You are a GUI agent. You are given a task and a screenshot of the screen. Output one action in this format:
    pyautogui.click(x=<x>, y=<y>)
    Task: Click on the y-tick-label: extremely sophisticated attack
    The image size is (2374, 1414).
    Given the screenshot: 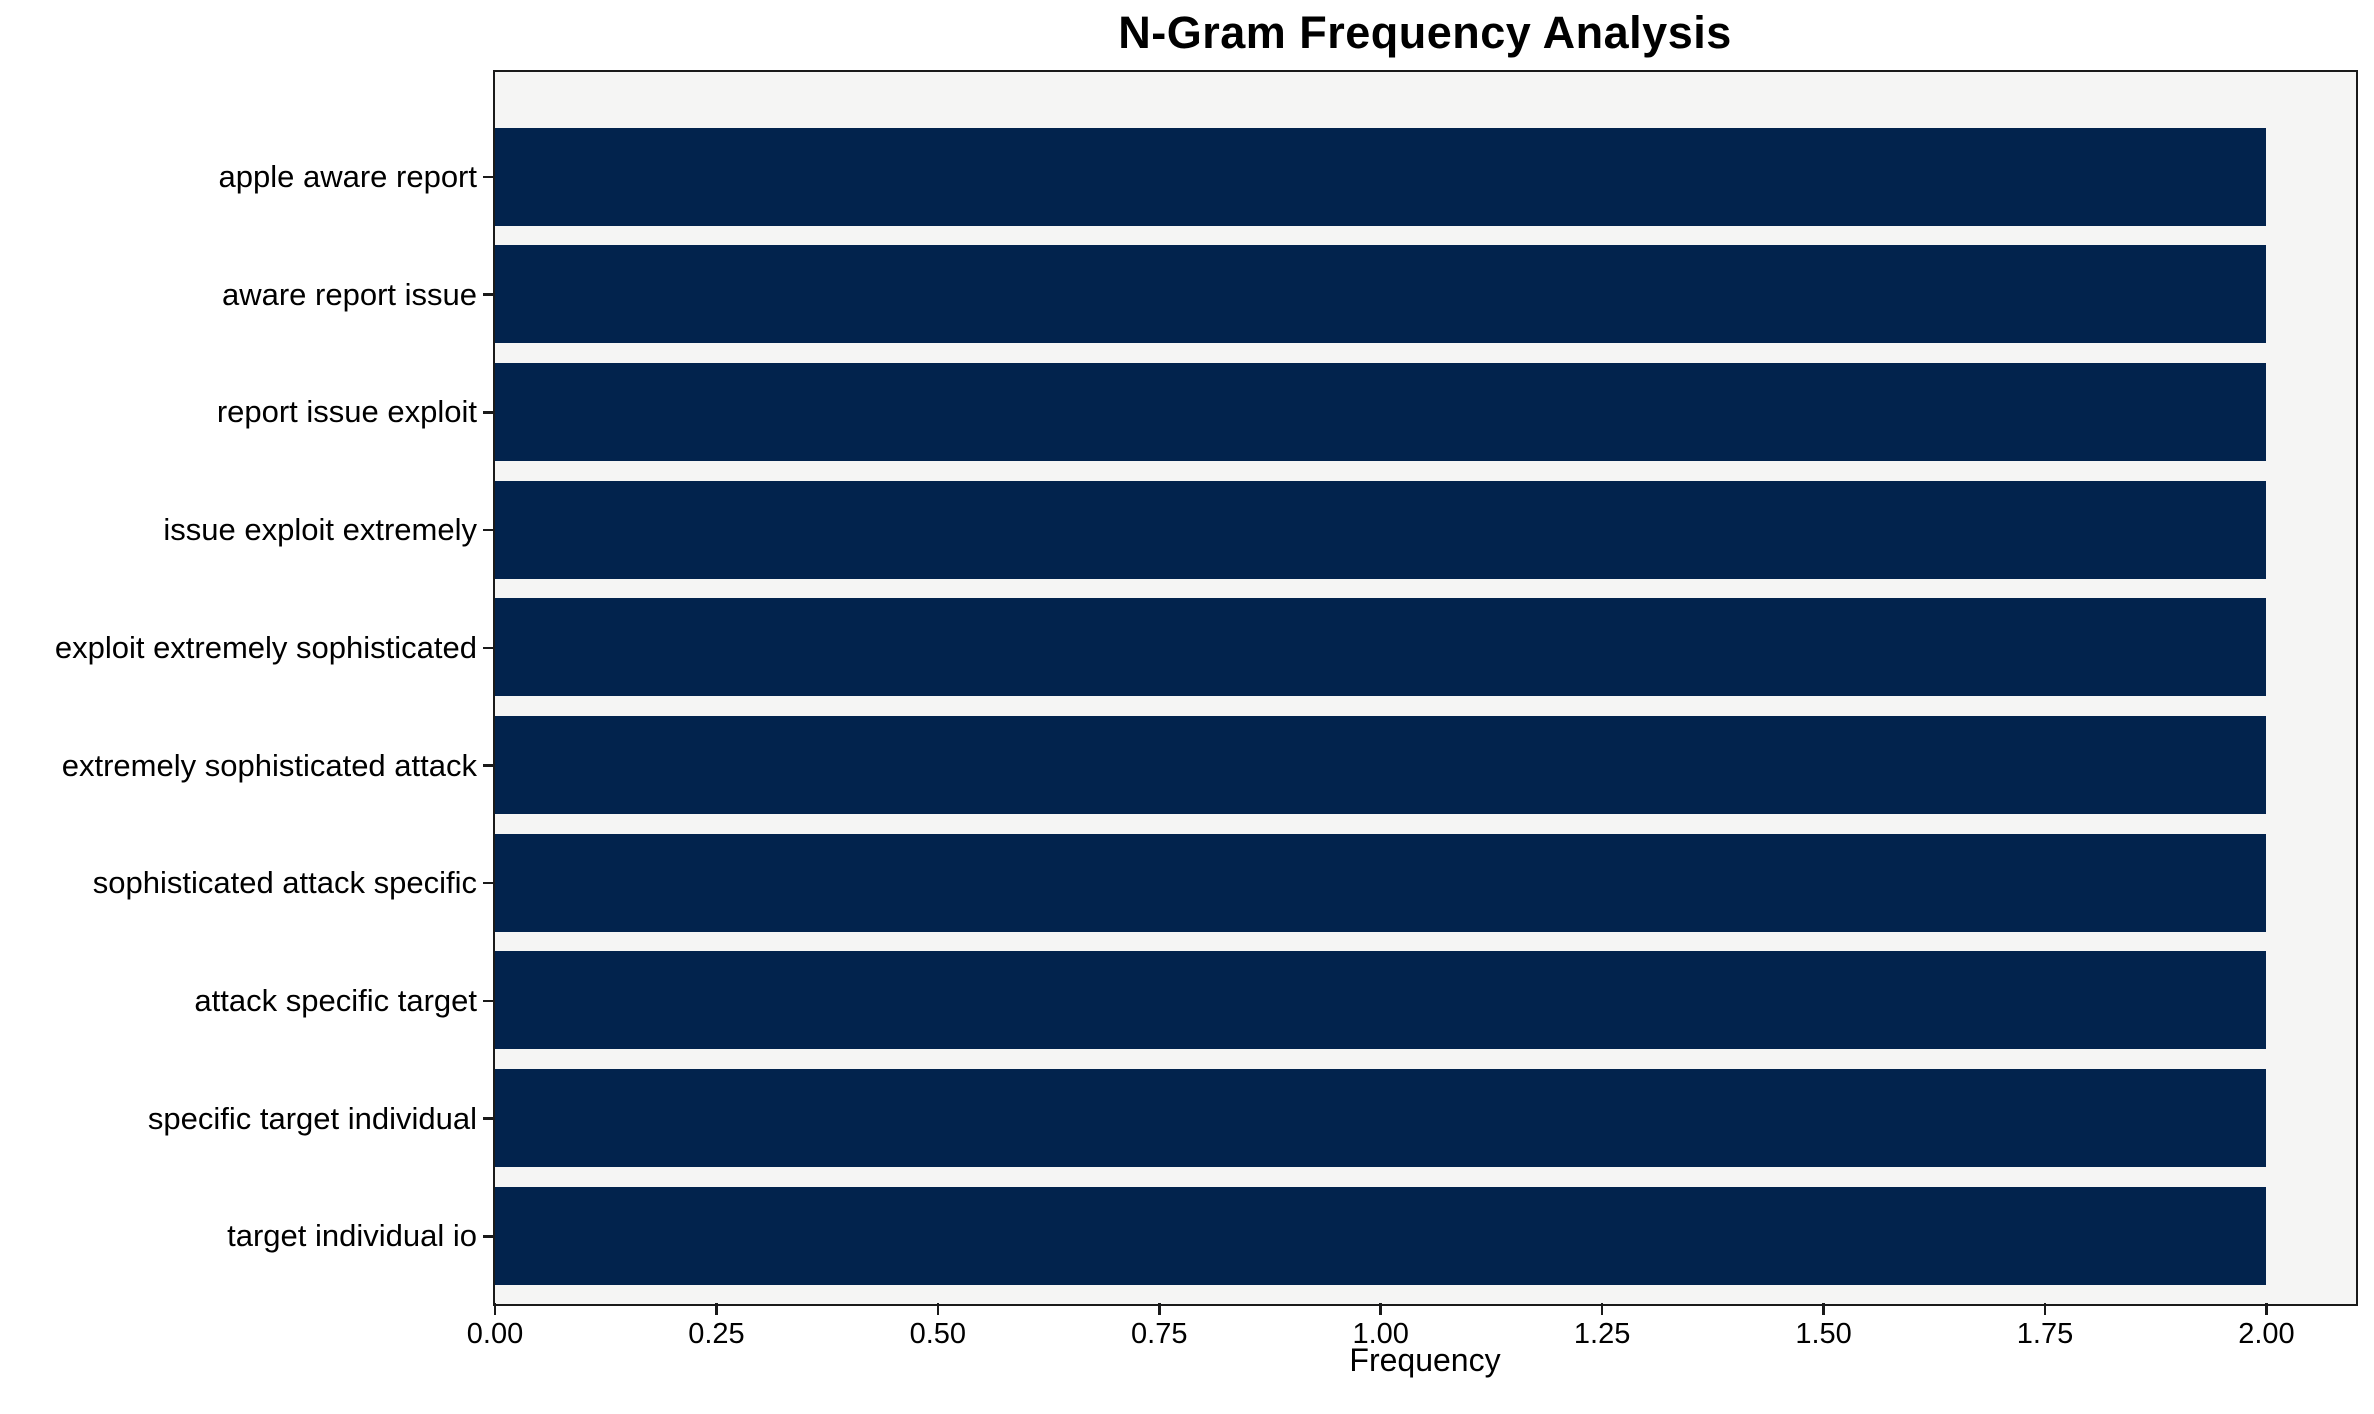 What is the action you would take?
    pyautogui.click(x=269, y=765)
    